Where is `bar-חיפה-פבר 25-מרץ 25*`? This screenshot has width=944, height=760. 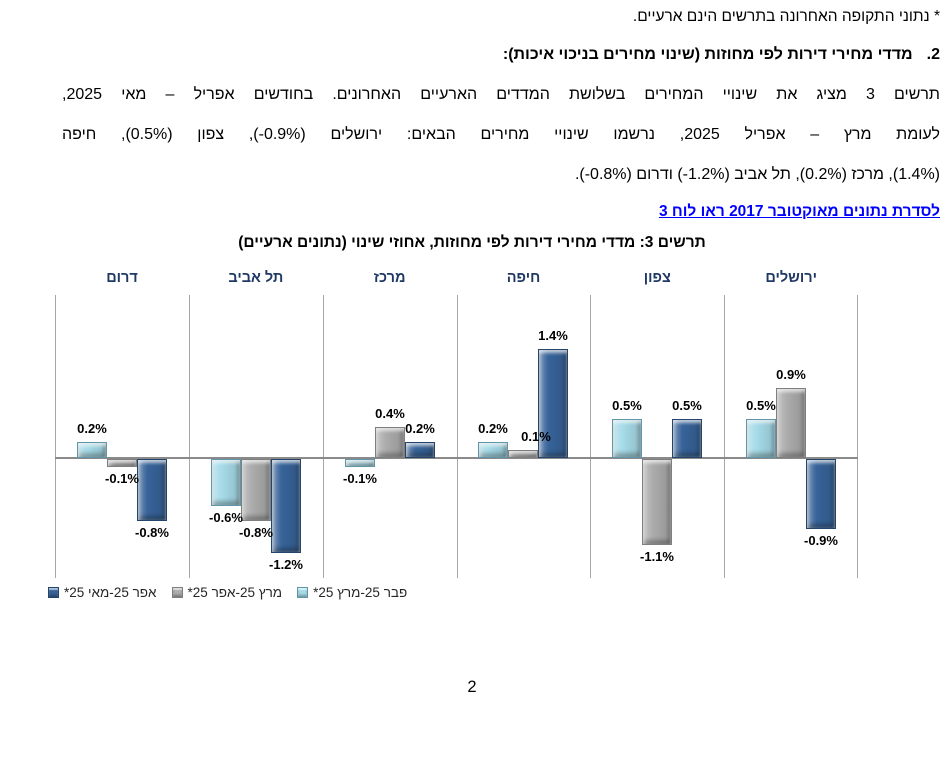 bar-חיפה-פבר 25-מרץ 25* is located at coordinates (493, 450).